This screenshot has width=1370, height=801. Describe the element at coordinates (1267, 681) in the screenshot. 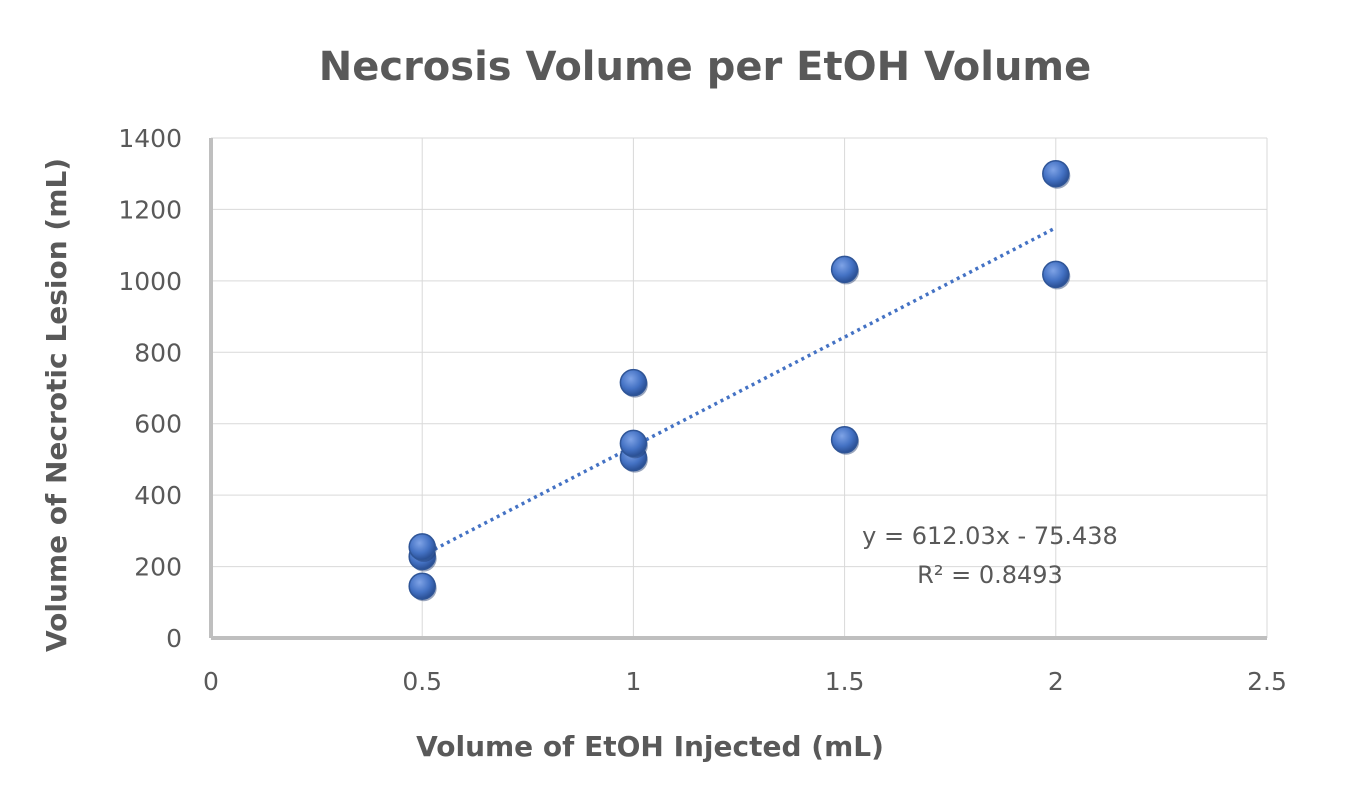

I see `x-tick-label: 2.5` at that location.